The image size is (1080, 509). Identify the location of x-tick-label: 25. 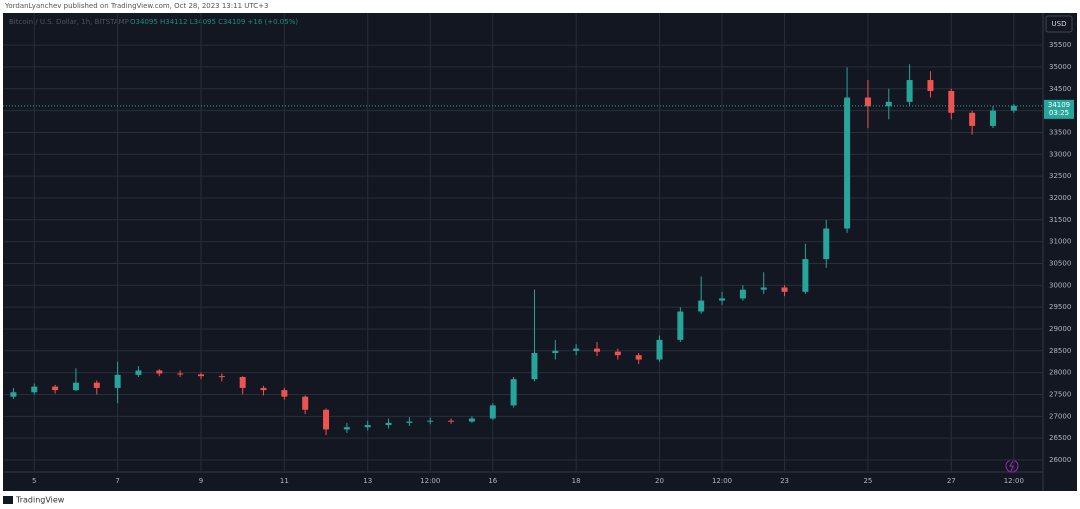
(867, 481).